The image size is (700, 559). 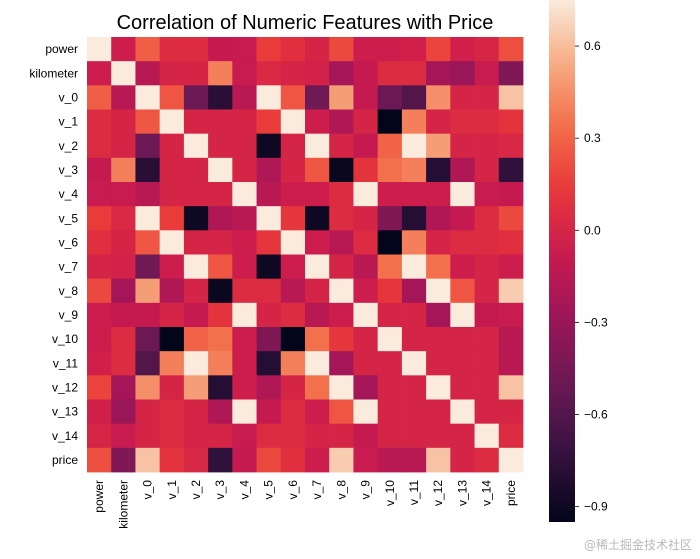 I want to click on heatmap-cell-v_5-kilometer, so click(x=123, y=218).